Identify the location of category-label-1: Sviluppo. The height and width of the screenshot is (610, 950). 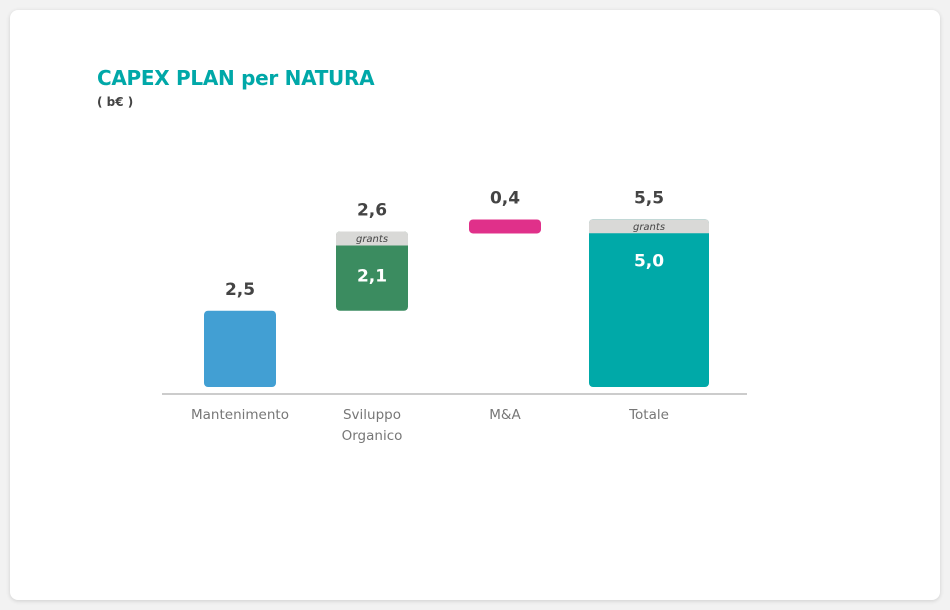
(372, 415).